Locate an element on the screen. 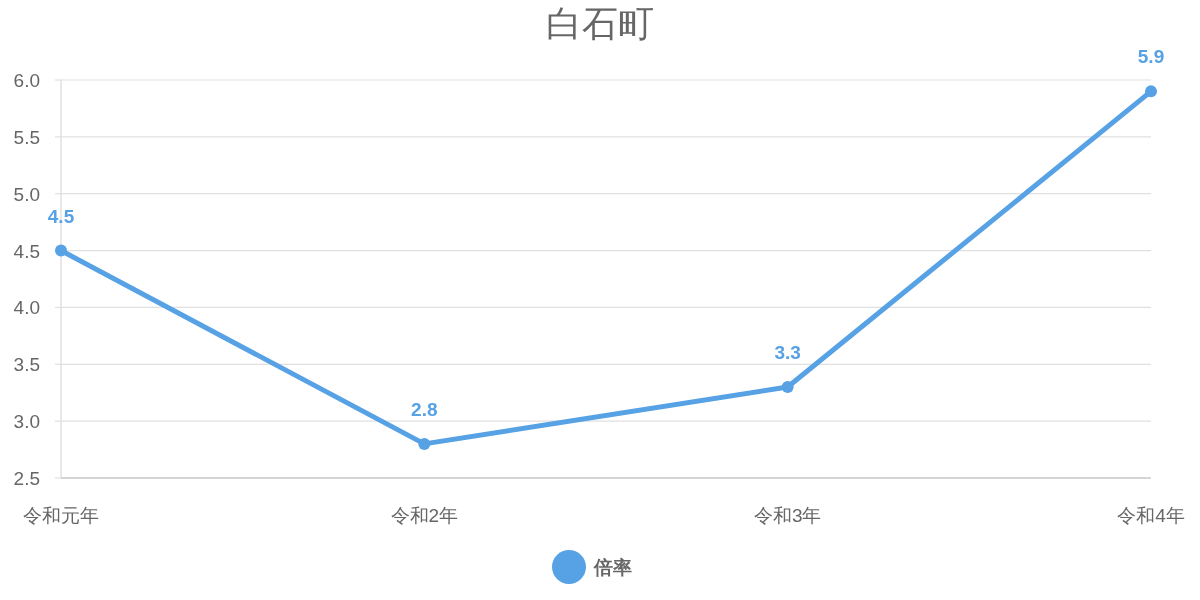 The image size is (1200, 600). y-tick-label: 3.5 is located at coordinates (26, 365).